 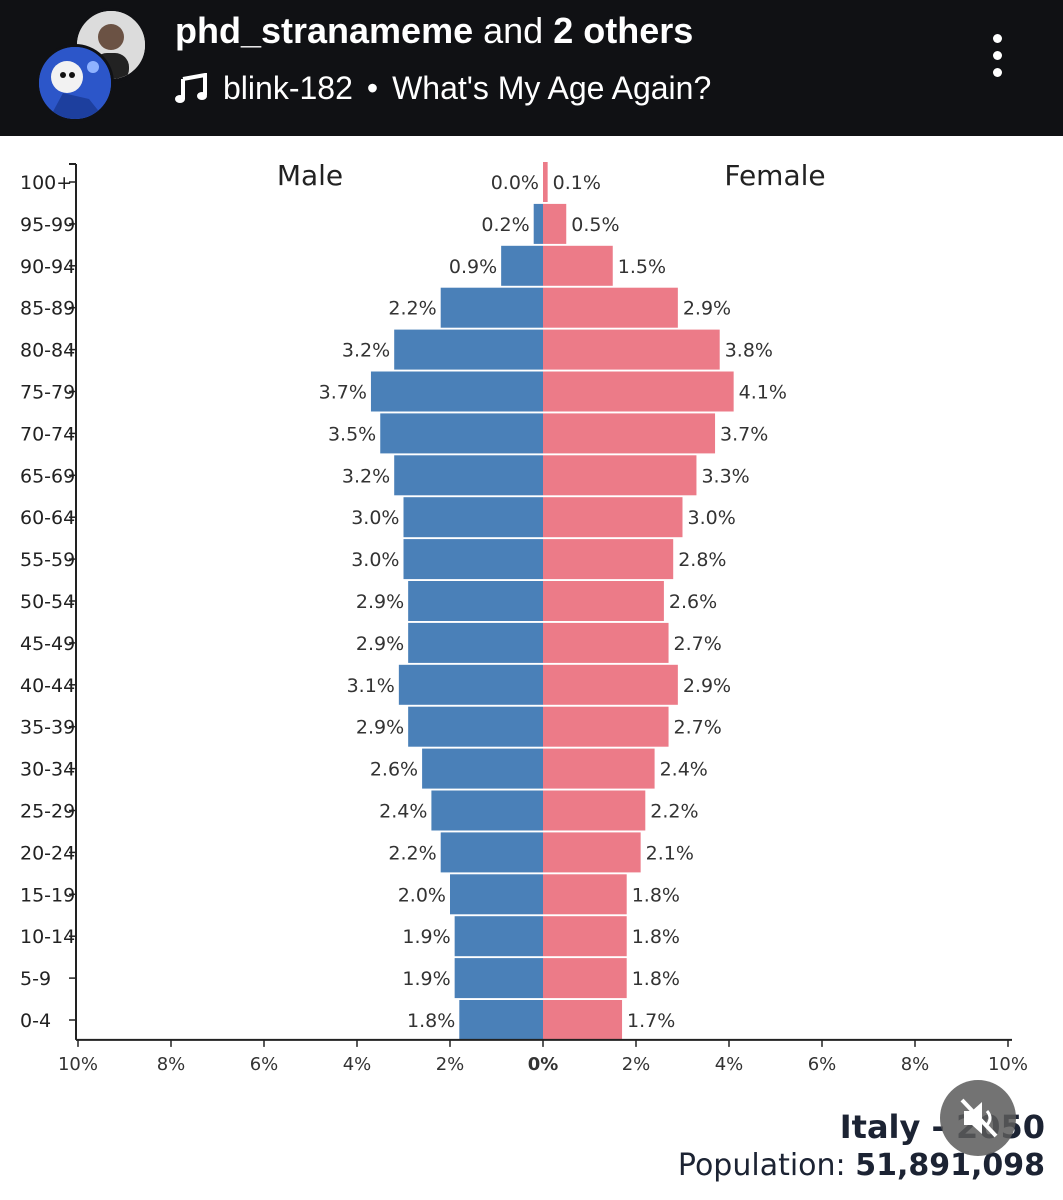 I want to click on x-tick-label: 6%, so click(x=822, y=1064).